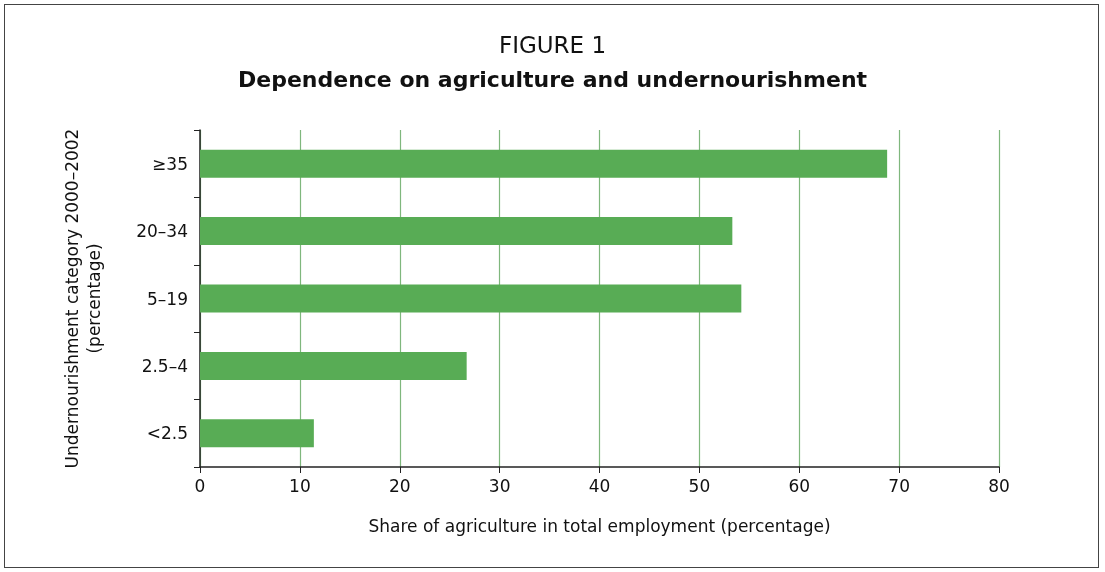 The height and width of the screenshot is (572, 1105). What do you see at coordinates (599, 525) in the screenshot?
I see `x-axis-title: Share of agriculture in total employment (percentage)` at bounding box center [599, 525].